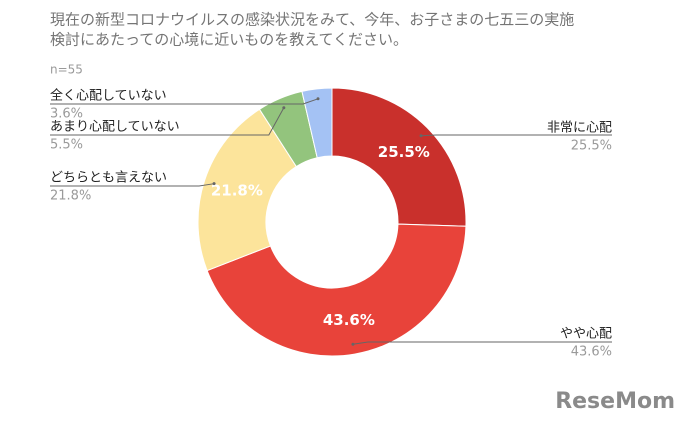 This screenshot has width=687, height=424. Describe the element at coordinates (229, 40) in the screenshot. I see `chart-title: 検討にあたっての心境に近いものを教えてください。` at that location.